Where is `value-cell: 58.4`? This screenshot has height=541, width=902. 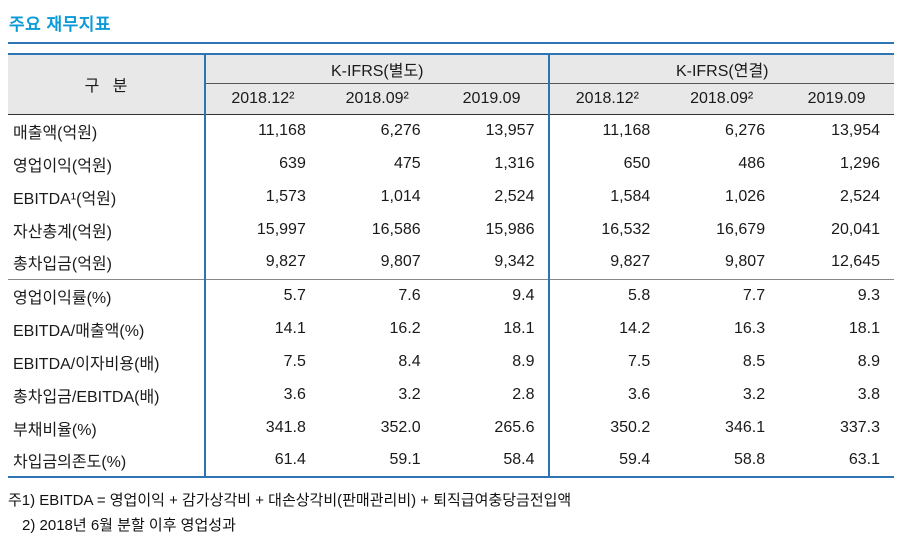 value-cell: 58.4 is located at coordinates (519, 459).